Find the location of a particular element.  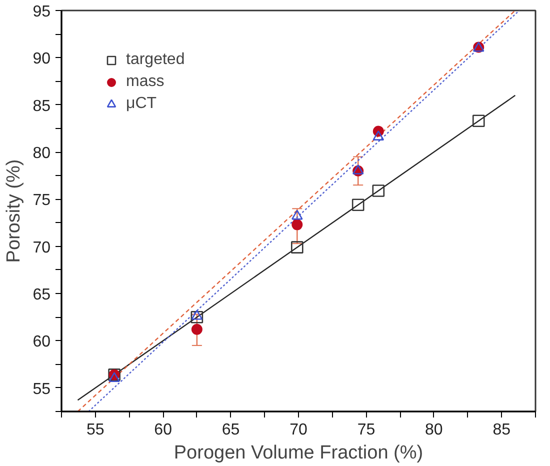

y-tick-label: 55 is located at coordinates (41, 389).